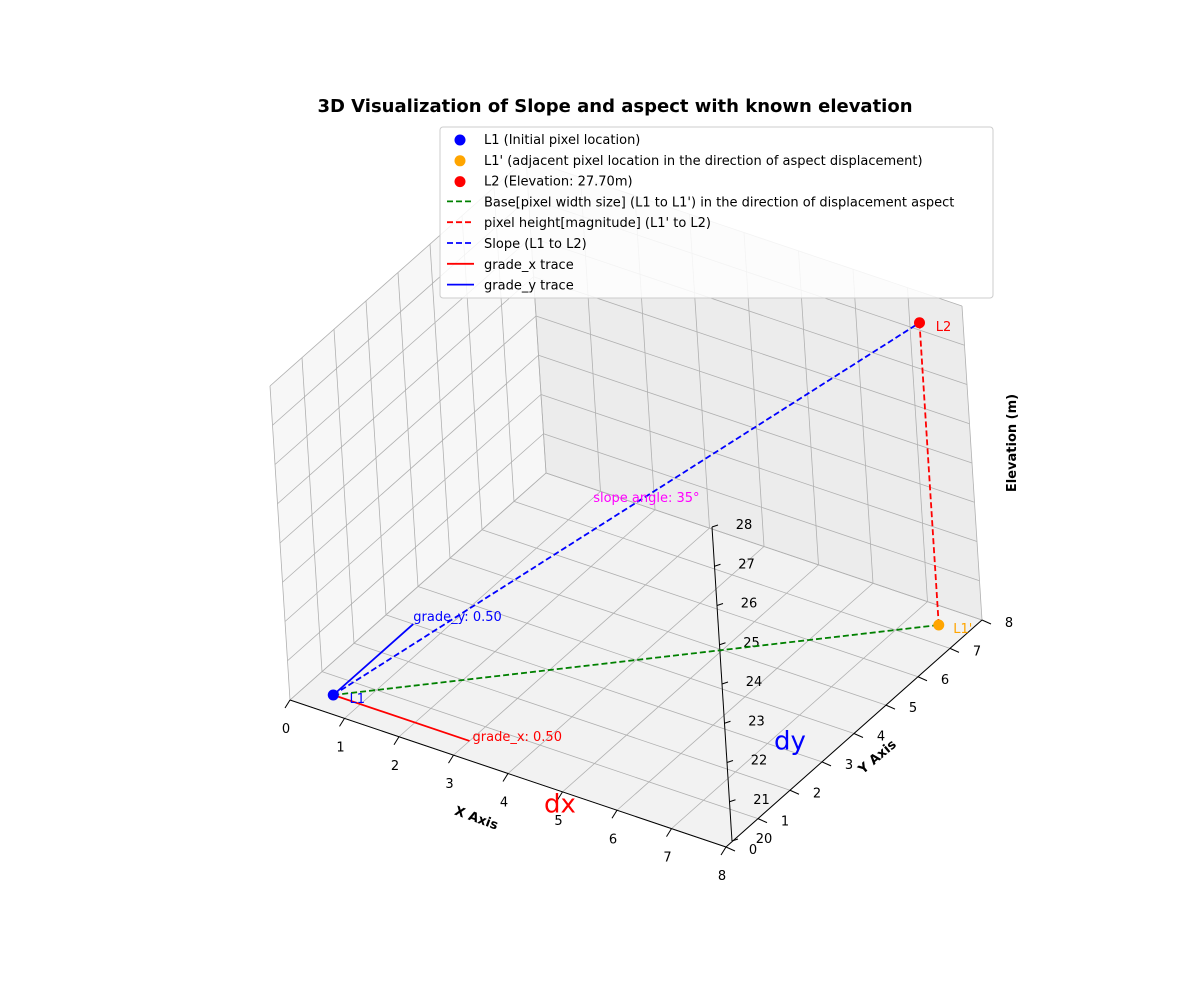 The image size is (1200, 1000). I want to click on y-tick-label: 4, so click(881, 737).